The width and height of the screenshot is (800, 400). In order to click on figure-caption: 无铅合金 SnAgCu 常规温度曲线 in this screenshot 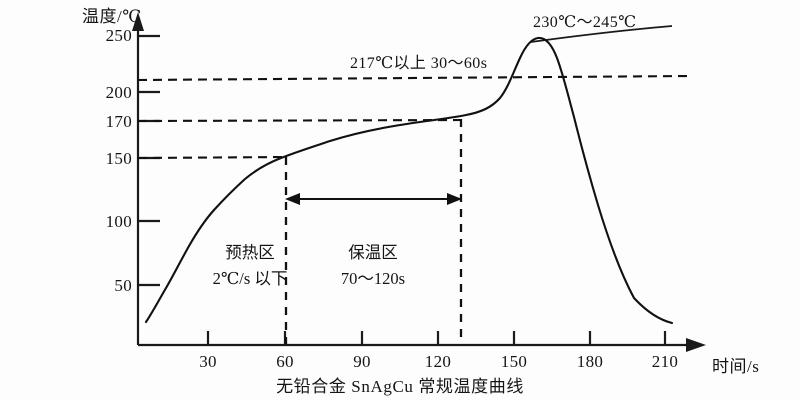, I will do `click(400, 386)`.